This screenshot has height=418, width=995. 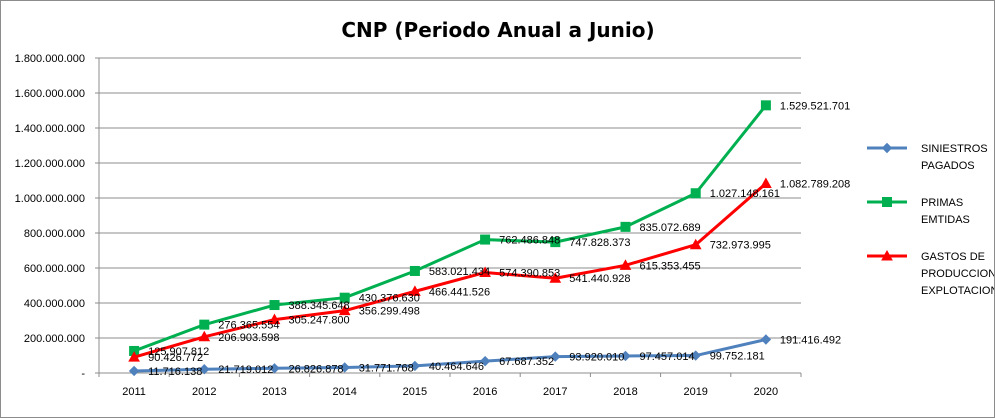 I want to click on y-tick-label: 1.000.000.000, so click(x=50, y=199).